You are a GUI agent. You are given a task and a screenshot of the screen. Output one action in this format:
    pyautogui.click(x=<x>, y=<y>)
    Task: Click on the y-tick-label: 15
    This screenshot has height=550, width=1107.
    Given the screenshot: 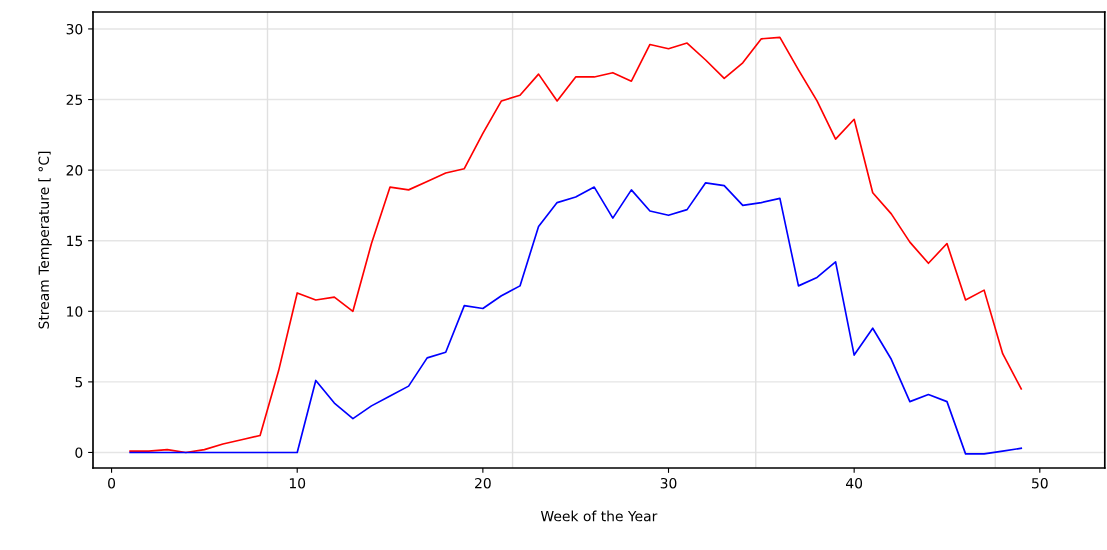 What is the action you would take?
    pyautogui.click(x=75, y=241)
    